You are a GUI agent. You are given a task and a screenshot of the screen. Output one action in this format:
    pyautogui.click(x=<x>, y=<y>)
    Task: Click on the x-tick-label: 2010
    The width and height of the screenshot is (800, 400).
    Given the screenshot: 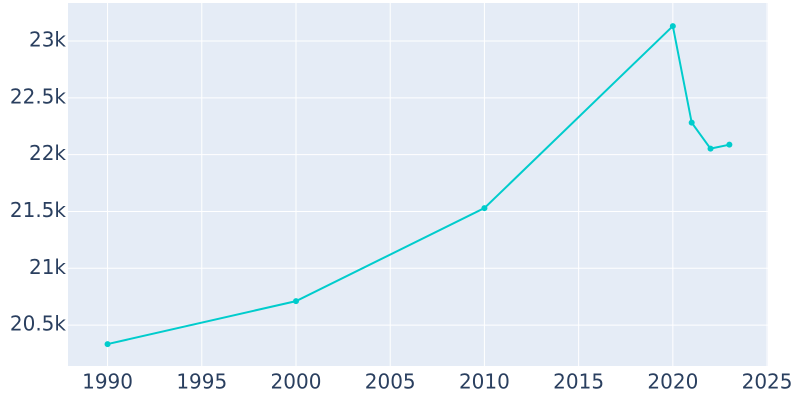 What is the action you would take?
    pyautogui.click(x=484, y=382)
    